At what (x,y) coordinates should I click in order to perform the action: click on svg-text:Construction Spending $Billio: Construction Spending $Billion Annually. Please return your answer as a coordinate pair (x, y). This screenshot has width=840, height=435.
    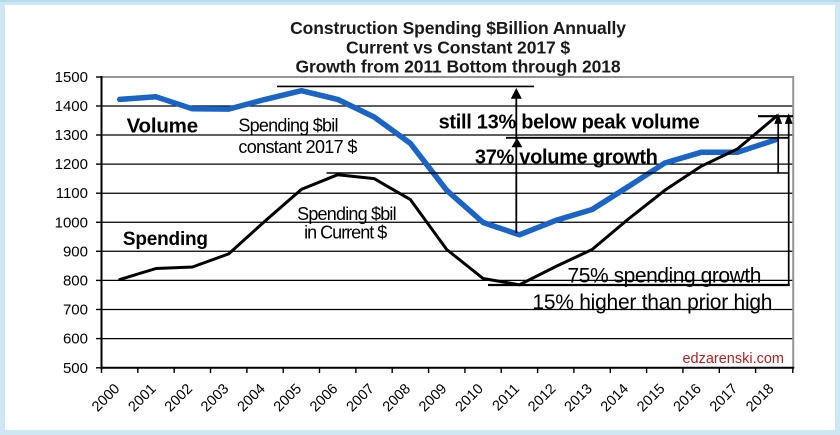
    Looking at the image, I should click on (458, 28).